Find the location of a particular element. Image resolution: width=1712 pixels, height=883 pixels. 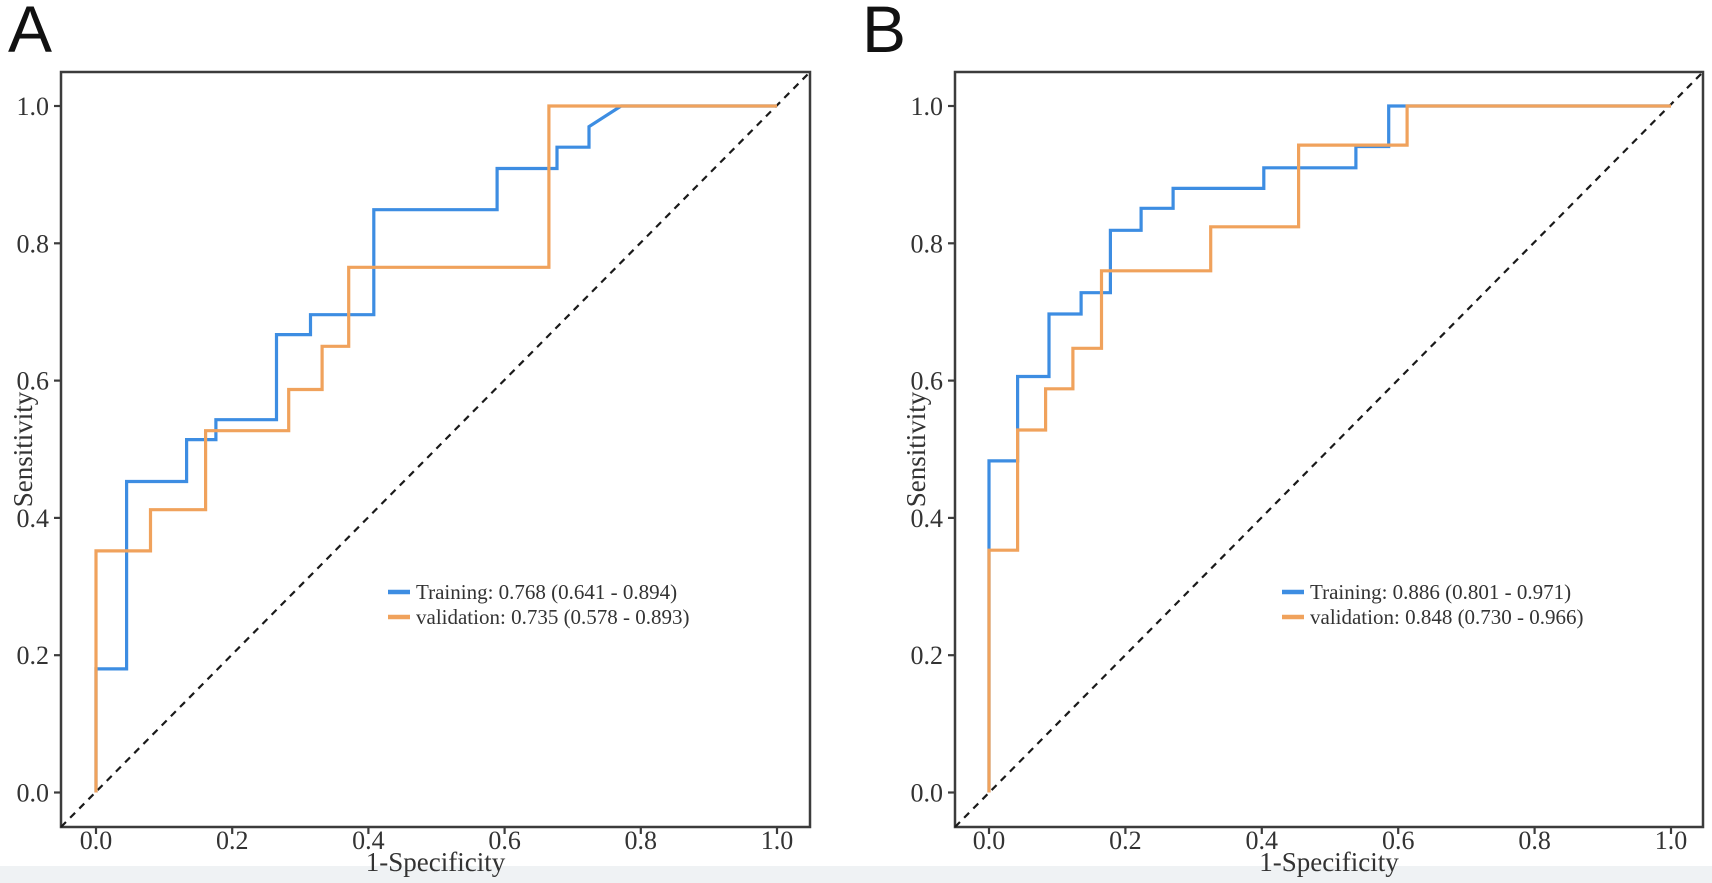

legend-label-validation: validation: 0.735 (0.578 - 0.893) is located at coordinates (553, 617).